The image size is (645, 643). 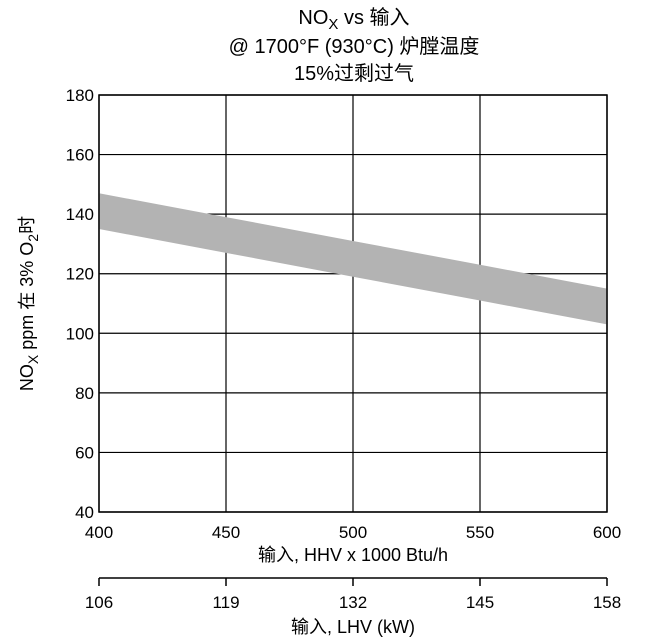 What do you see at coordinates (84, 452) in the screenshot?
I see `y-tick-label-60: 60` at bounding box center [84, 452].